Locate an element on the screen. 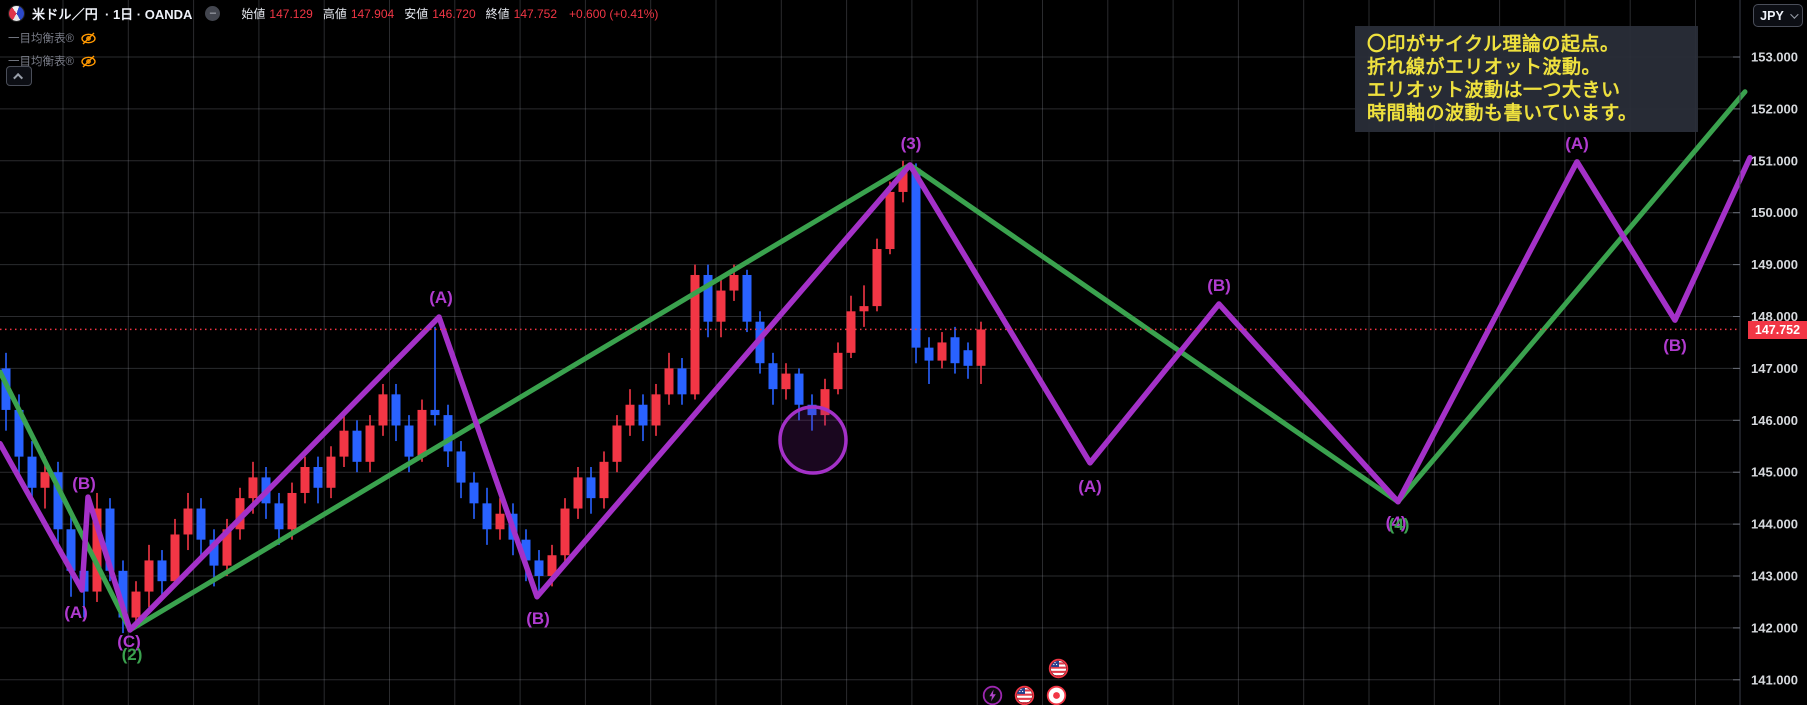 This screenshot has height=705, width=1807. price-axis-label: 147.000 is located at coordinates (1774, 368).